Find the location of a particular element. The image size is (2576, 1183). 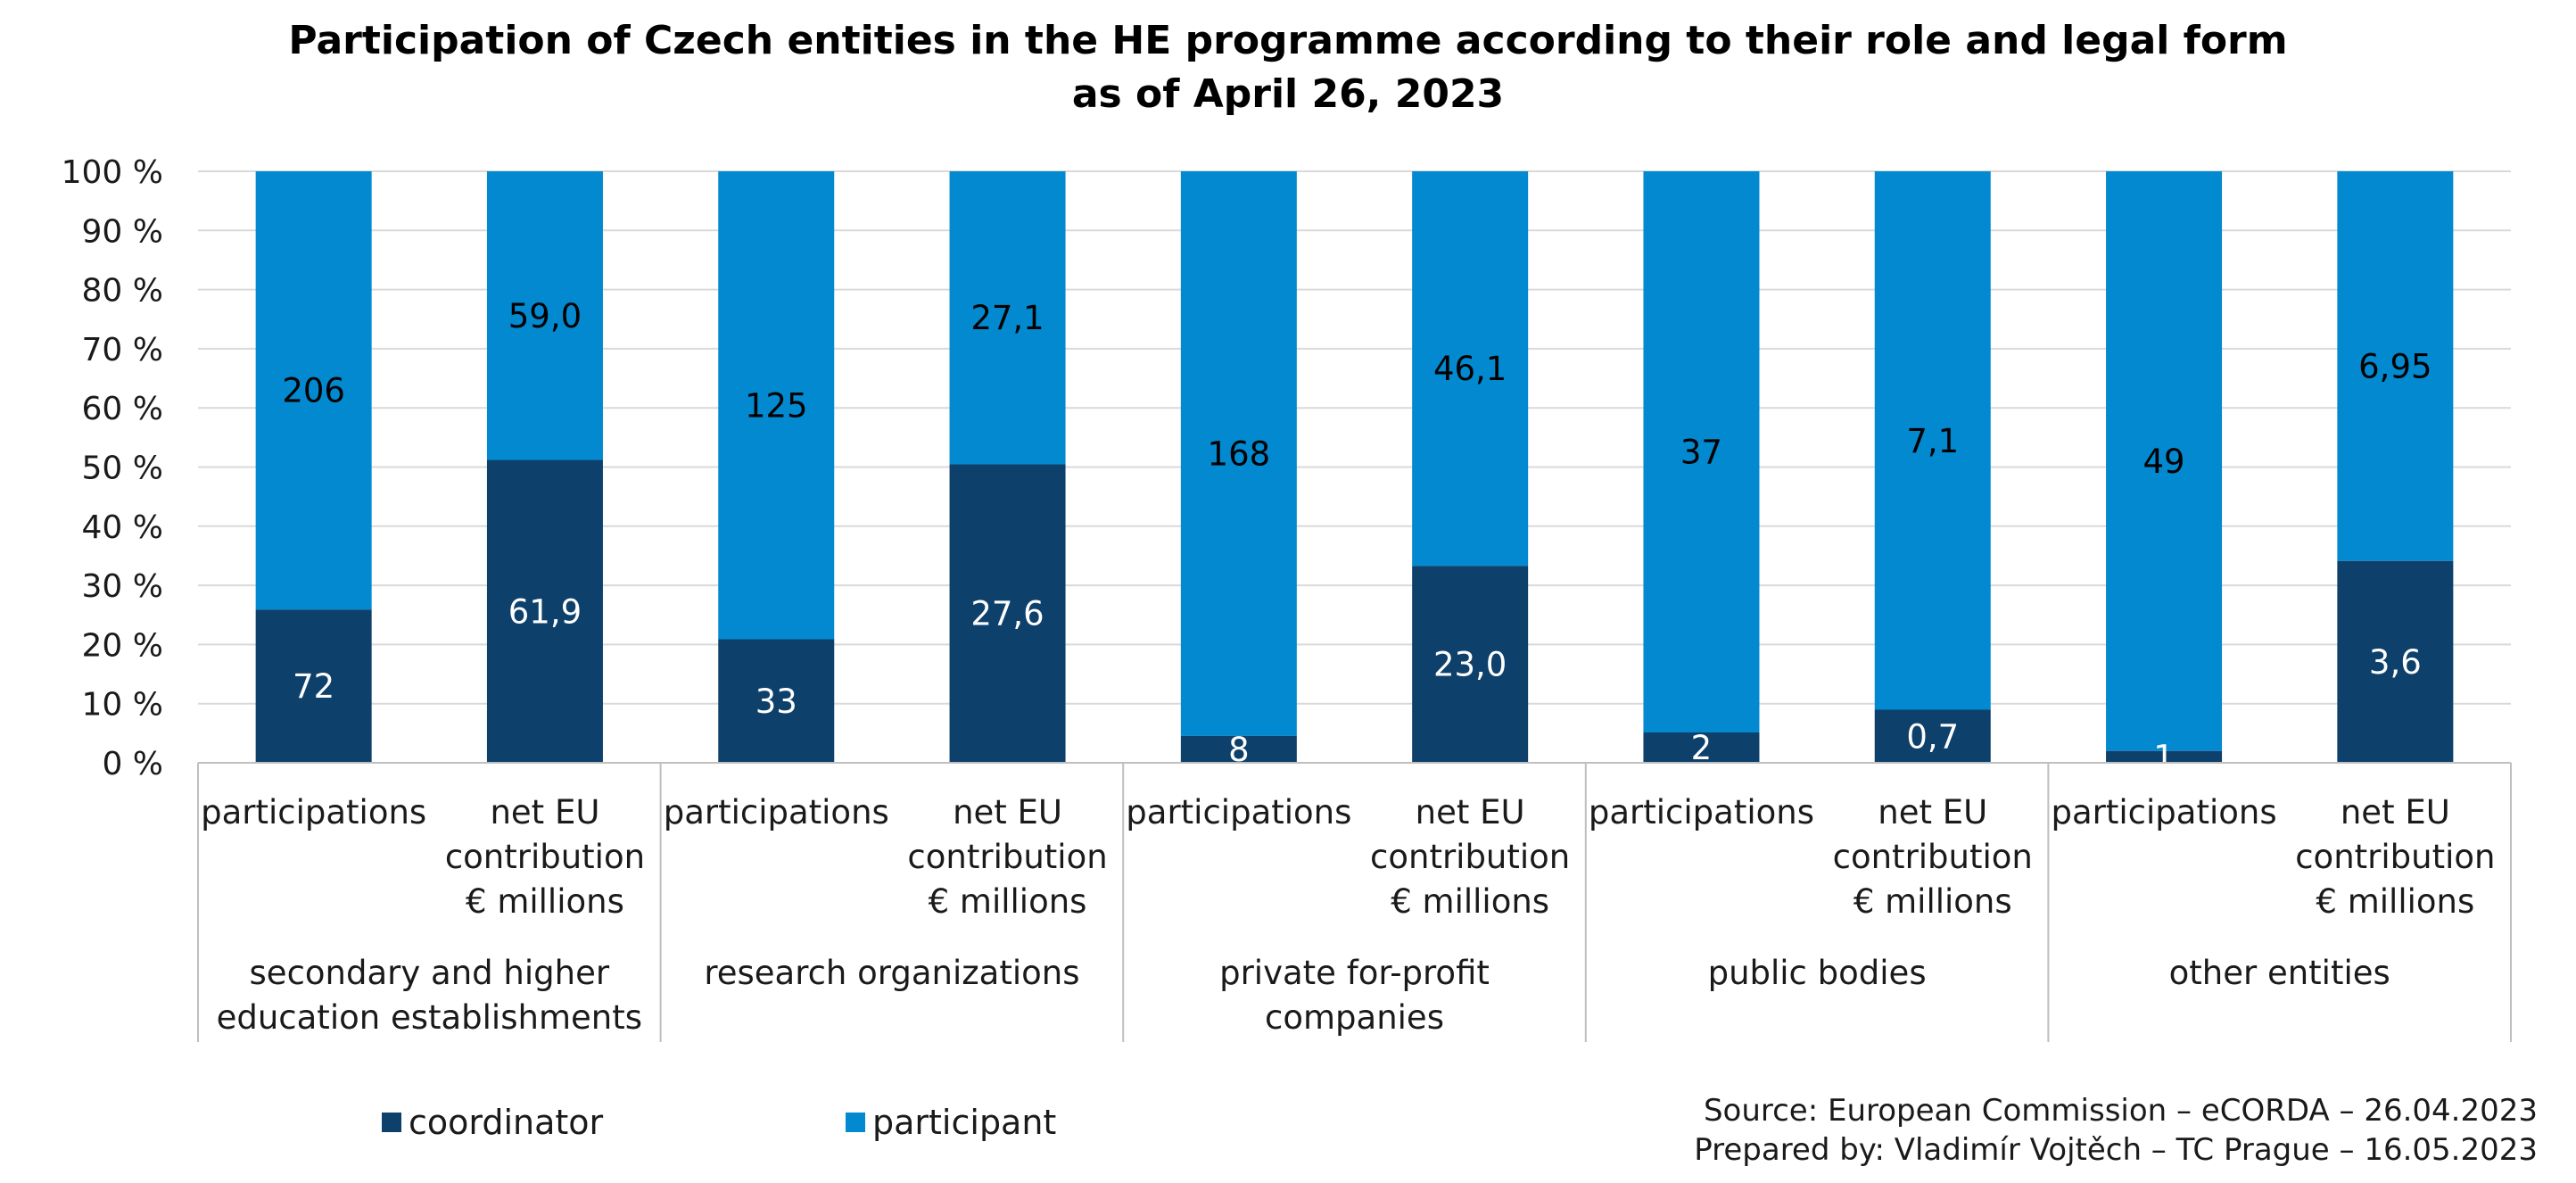

data-label-coordinator: 0,7 is located at coordinates (1933, 737).